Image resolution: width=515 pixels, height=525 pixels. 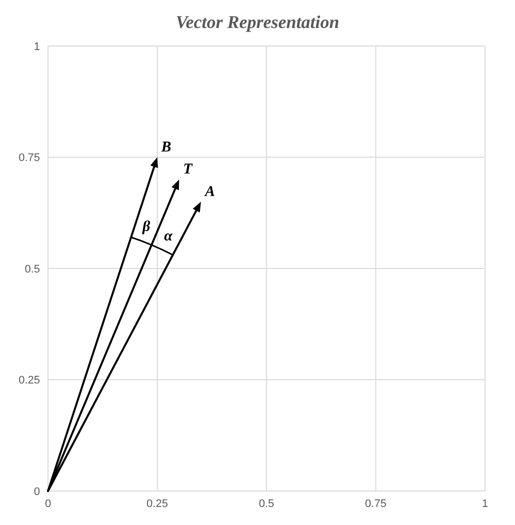 I want to click on annotation: A, so click(x=209, y=192).